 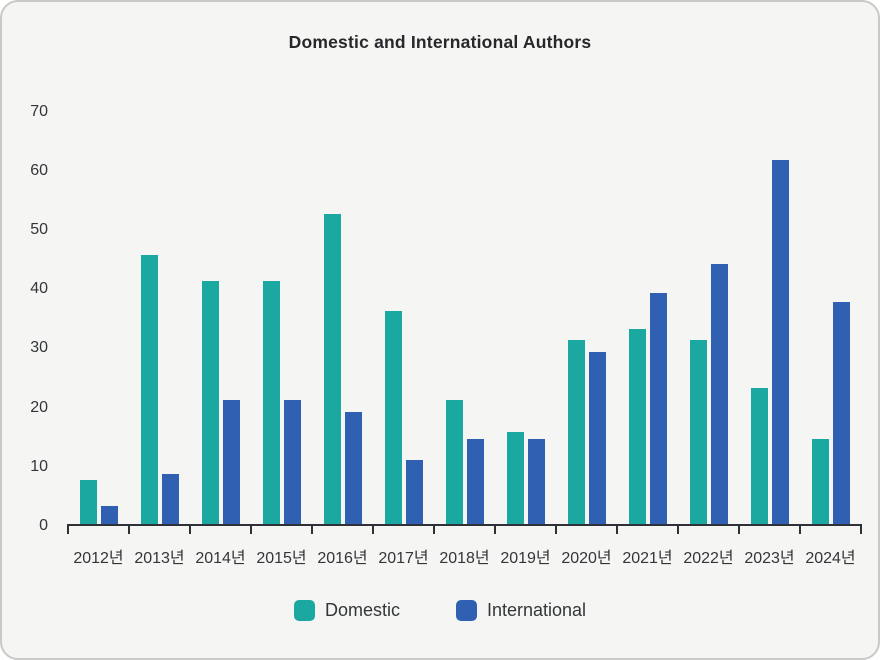 I want to click on y-tick-label: 50, so click(x=39, y=229).